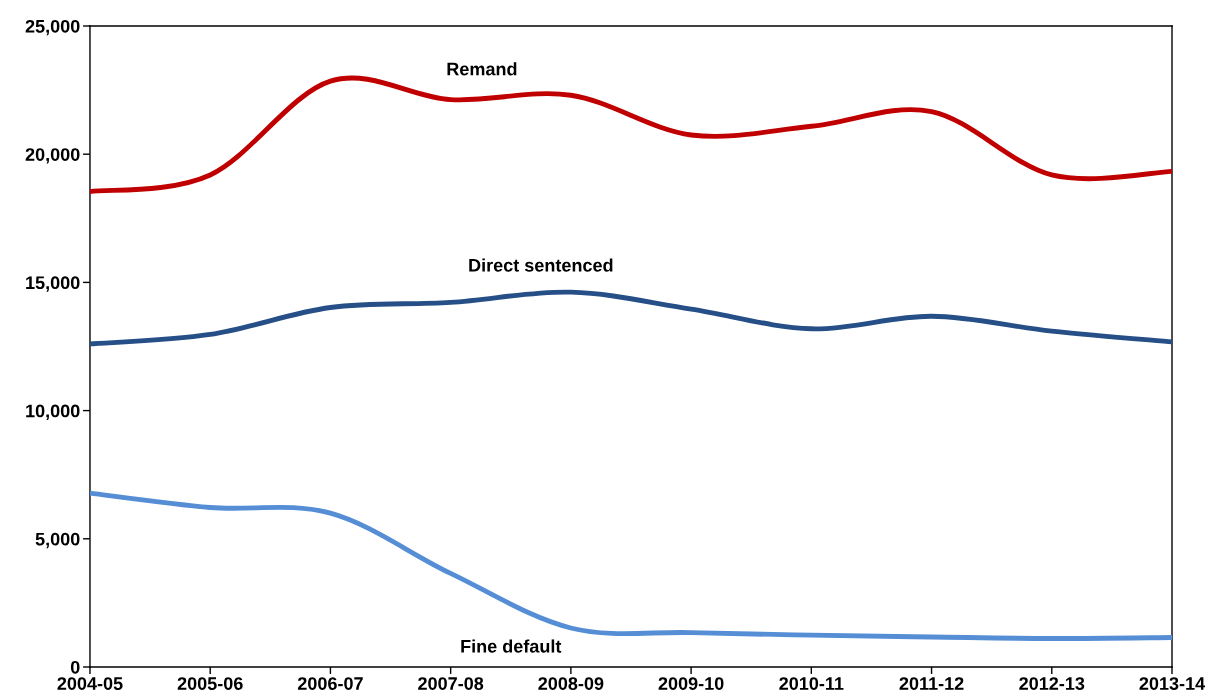 The width and height of the screenshot is (1211, 699). Describe the element at coordinates (1052, 683) in the screenshot. I see `x-tick-label: 2012-13` at that location.